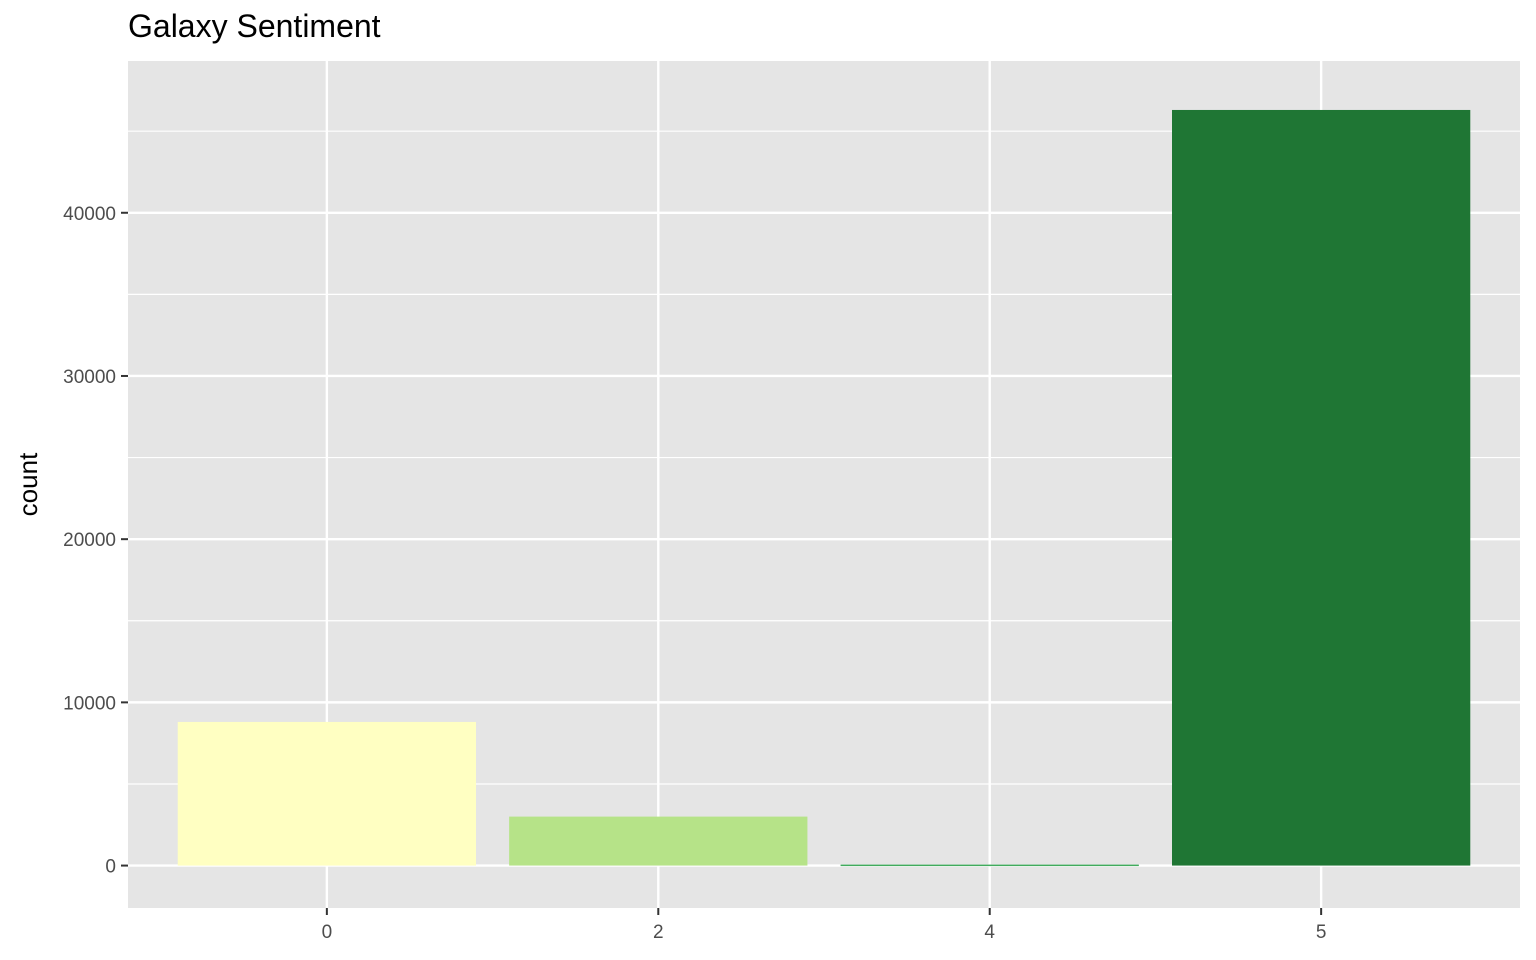 Image resolution: width=1536 pixels, height=960 pixels. Describe the element at coordinates (89, 377) in the screenshot. I see `y-tick-label: 30000` at that location.